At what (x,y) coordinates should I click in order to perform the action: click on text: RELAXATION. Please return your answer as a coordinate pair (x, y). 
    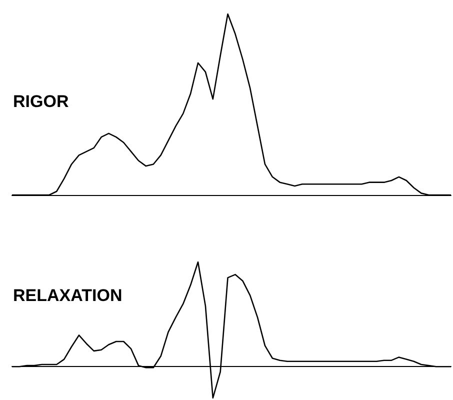
    Looking at the image, I should click on (67, 295).